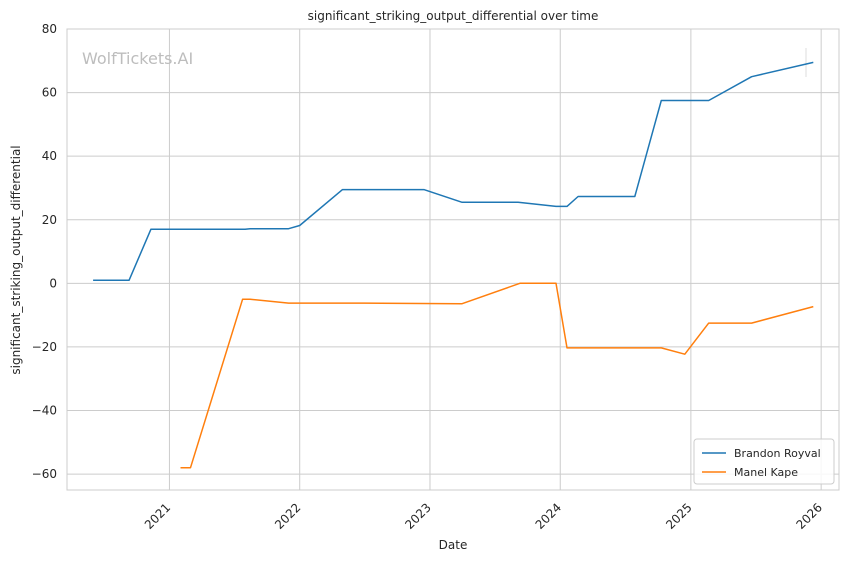 This screenshot has height=561, width=850. I want to click on y-tick-label: 80, so click(49, 29).